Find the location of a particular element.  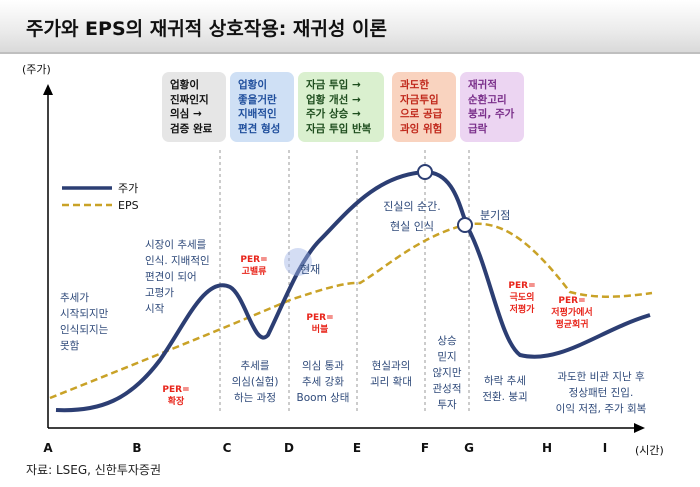

y-axis-arrow-icon is located at coordinates (48, 89).